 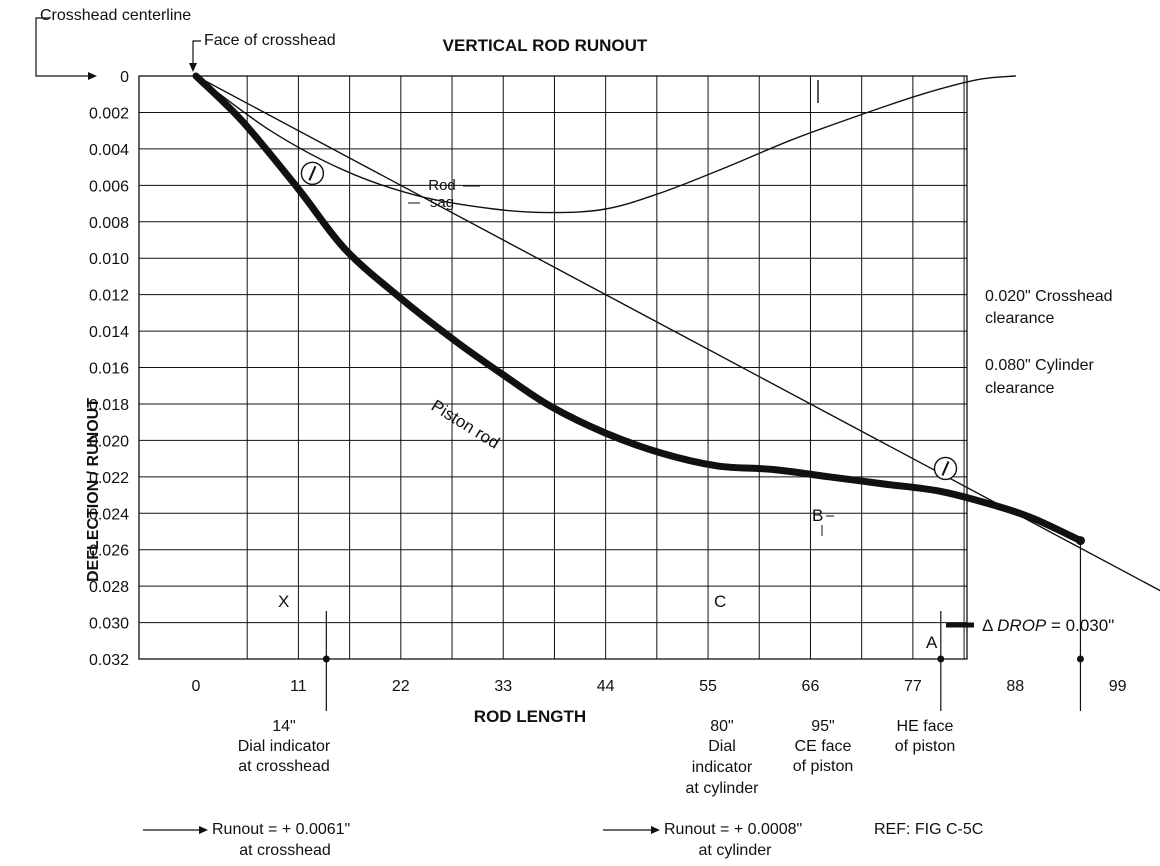 What do you see at coordinates (925, 746) in the screenshot?
I see `marker-110-line-2: of piston` at bounding box center [925, 746].